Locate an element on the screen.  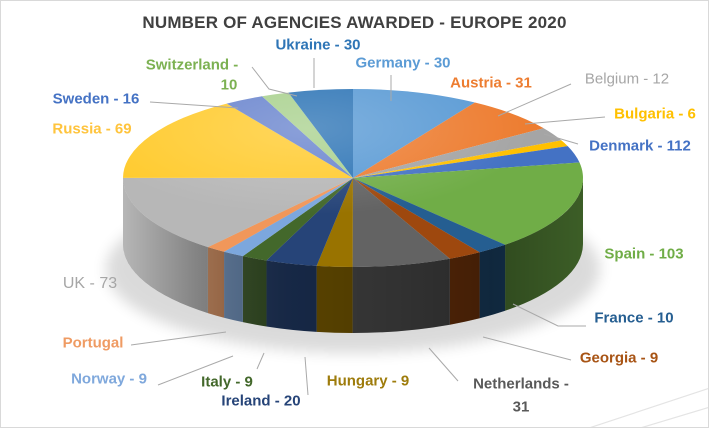
slice-label-denmark: Denmark - 112 is located at coordinates (640, 146).